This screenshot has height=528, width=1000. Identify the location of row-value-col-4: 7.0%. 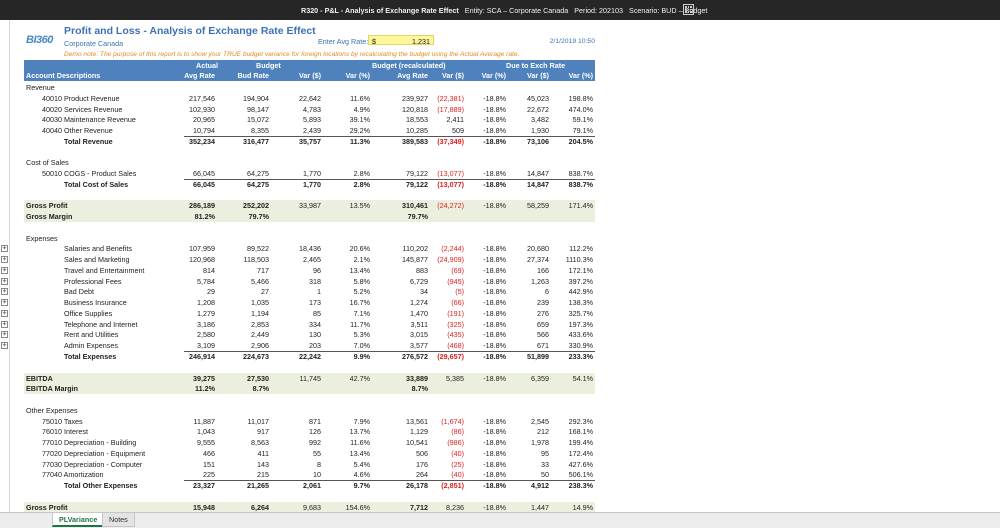
(361, 346).